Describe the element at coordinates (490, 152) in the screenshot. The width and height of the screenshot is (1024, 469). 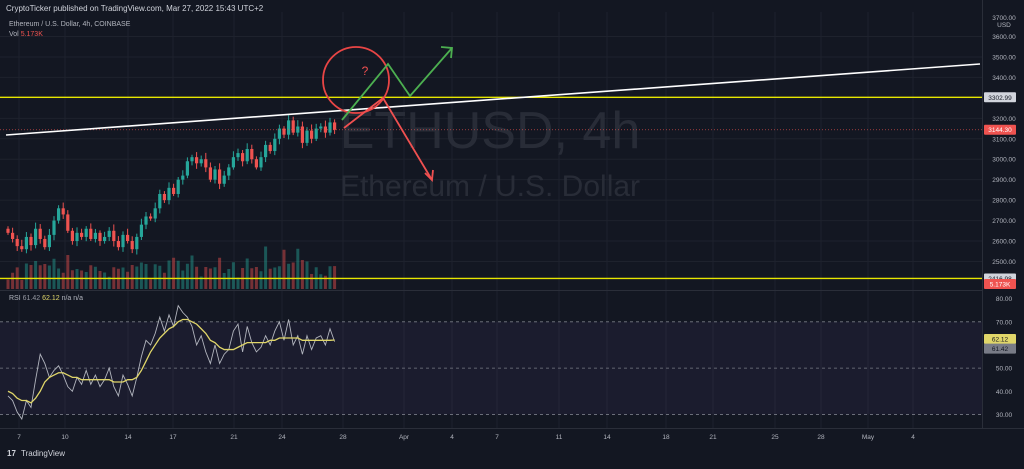
I see `symbol-watermark: ETHUSD, 4h Ethereum / U.S. Dollar` at that location.